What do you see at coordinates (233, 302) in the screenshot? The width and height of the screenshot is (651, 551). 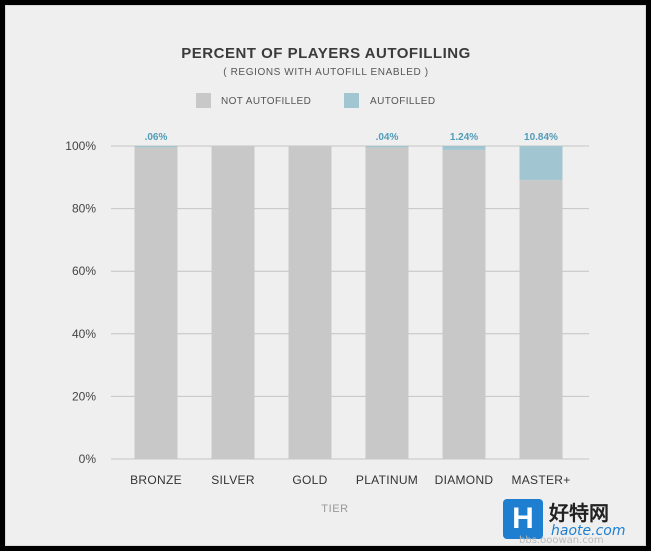 I see `bar-not-autofilled-silver` at bounding box center [233, 302].